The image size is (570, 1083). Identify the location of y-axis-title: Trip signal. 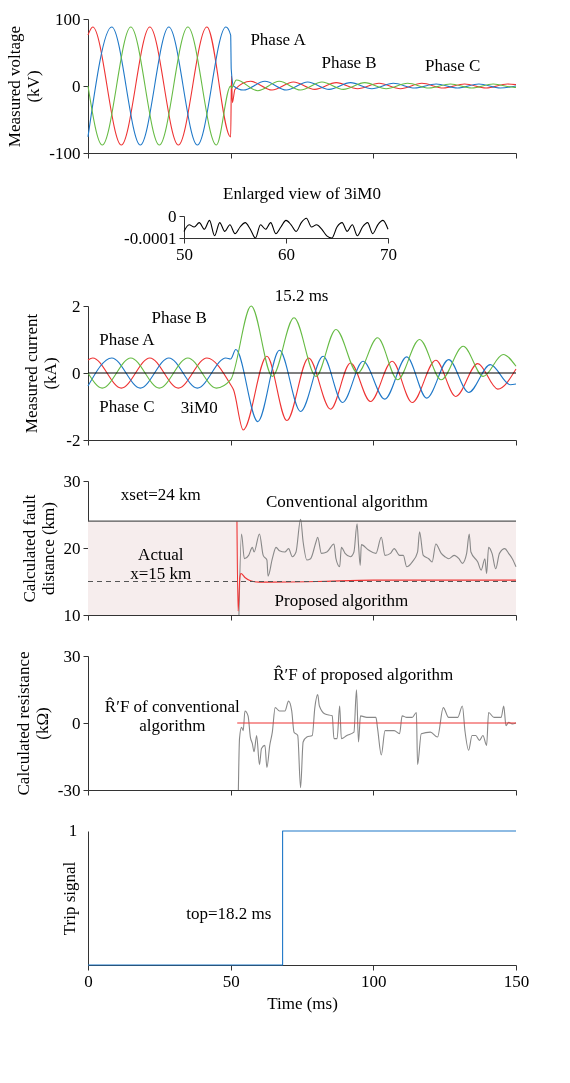
(69, 898).